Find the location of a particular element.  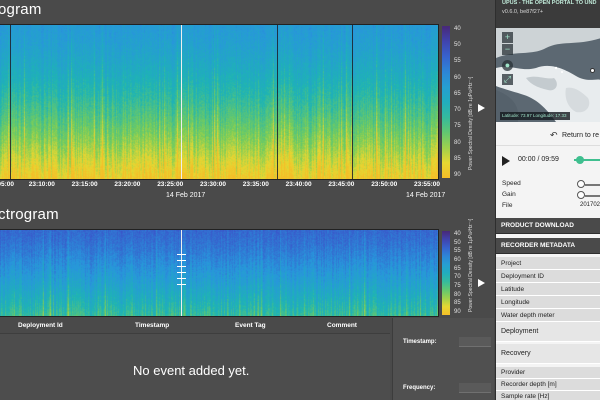

bottom-colorbar is located at coordinates (446, 273).